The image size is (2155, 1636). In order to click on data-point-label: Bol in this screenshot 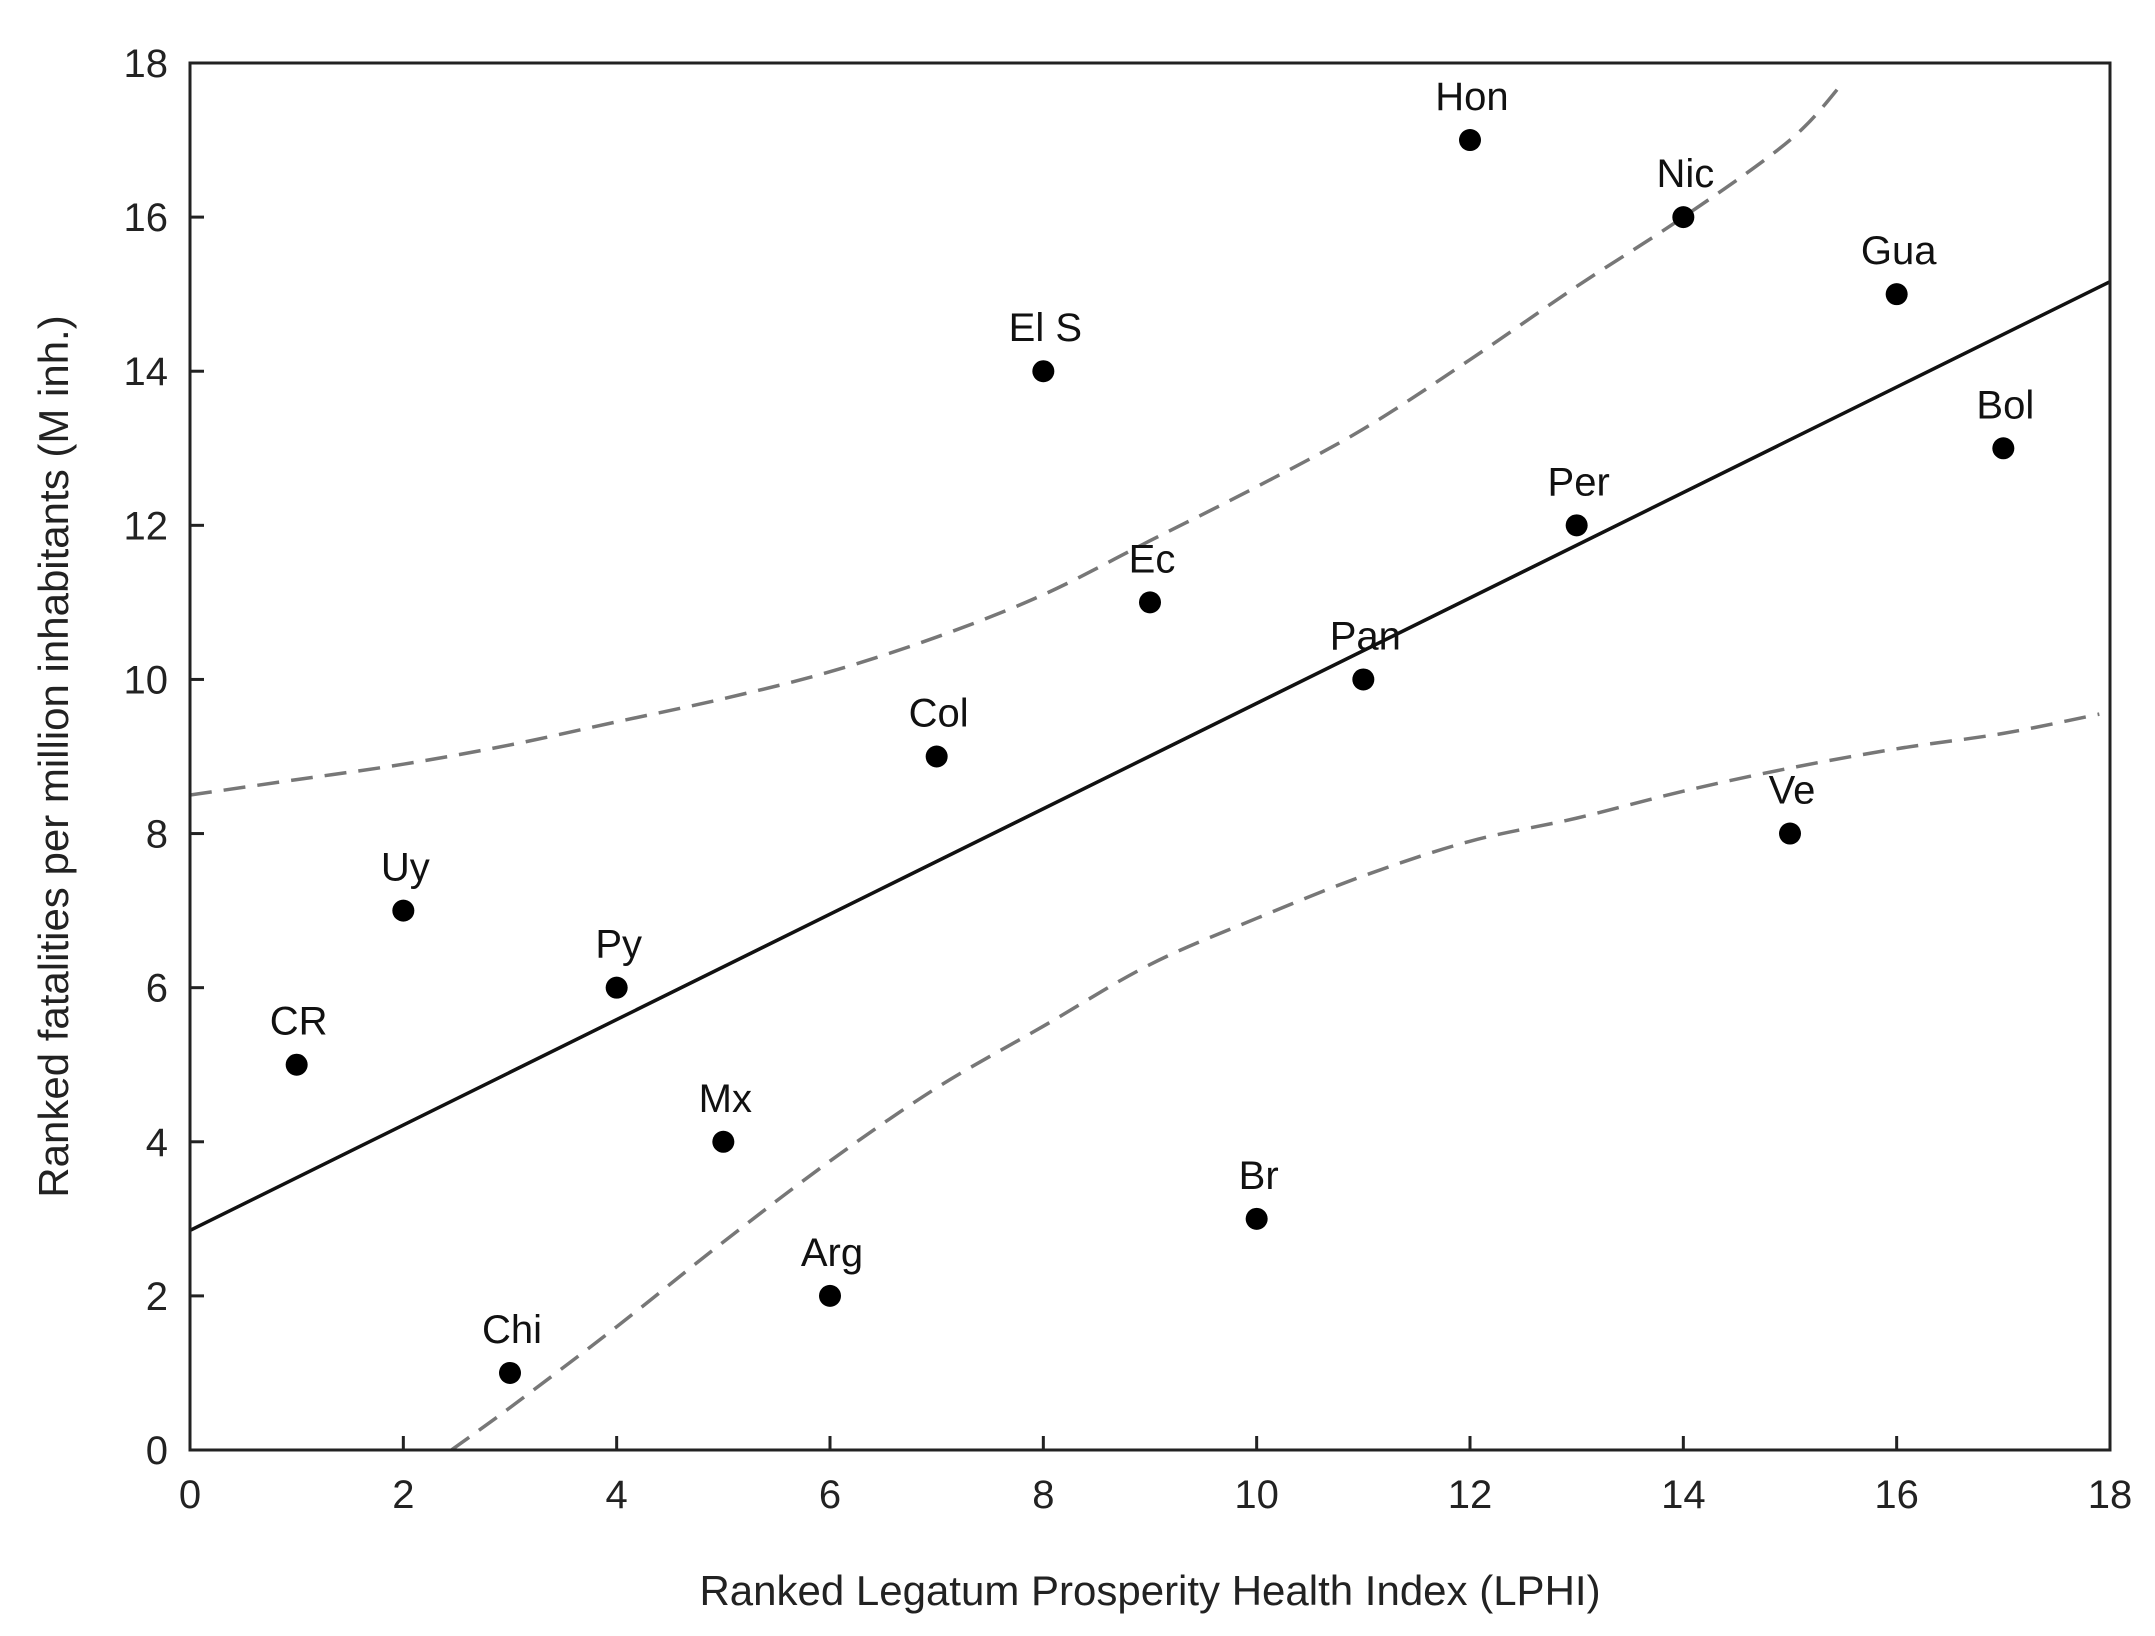, I will do `click(2005, 405)`.